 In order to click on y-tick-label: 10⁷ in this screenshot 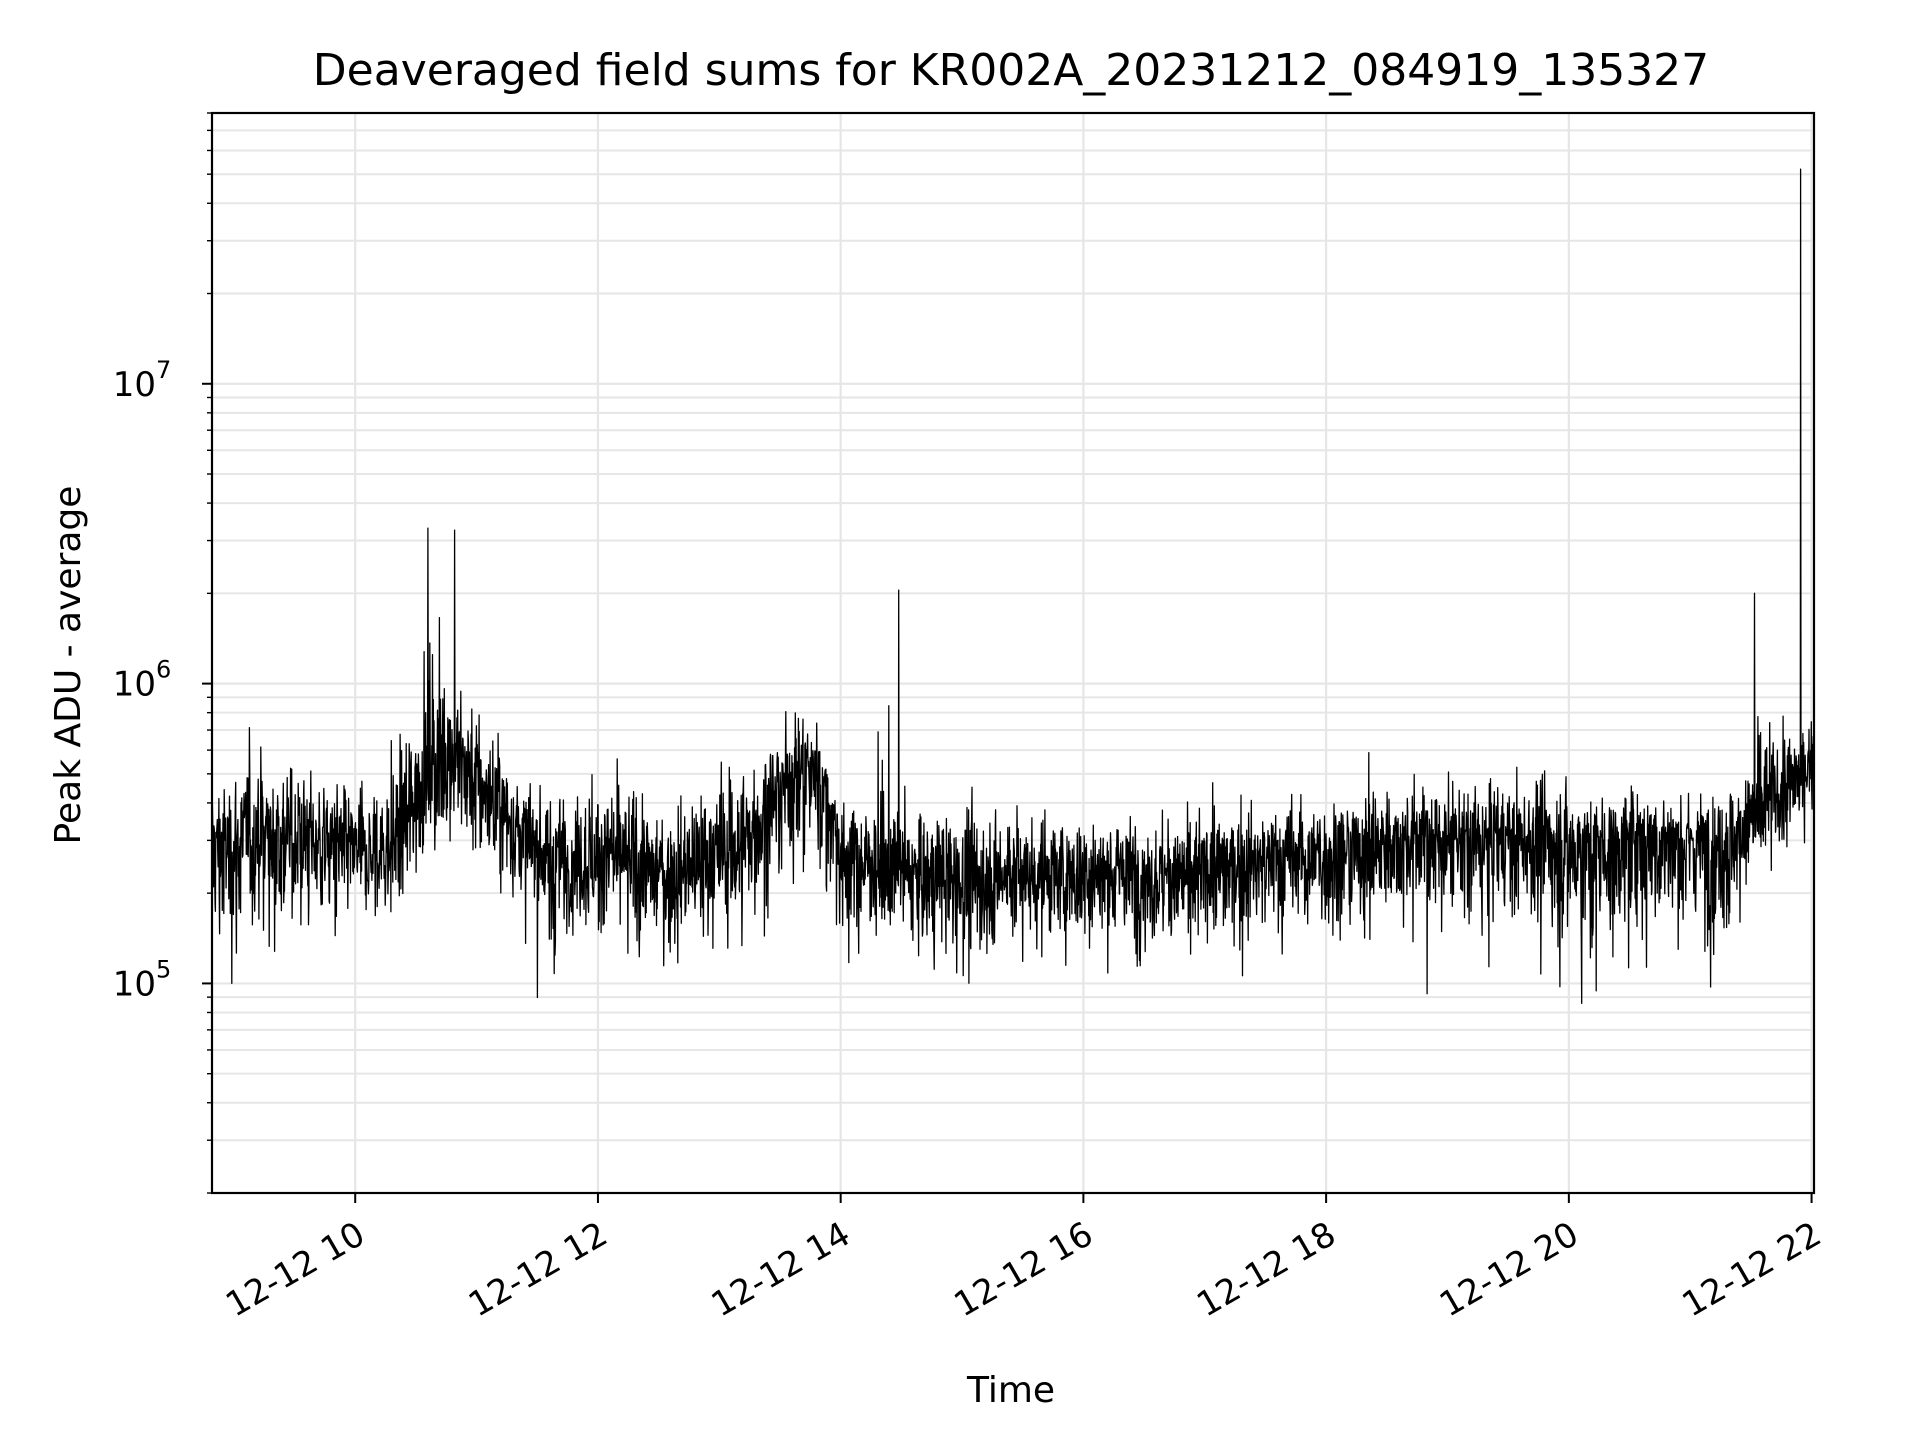, I will do `click(142, 380)`.